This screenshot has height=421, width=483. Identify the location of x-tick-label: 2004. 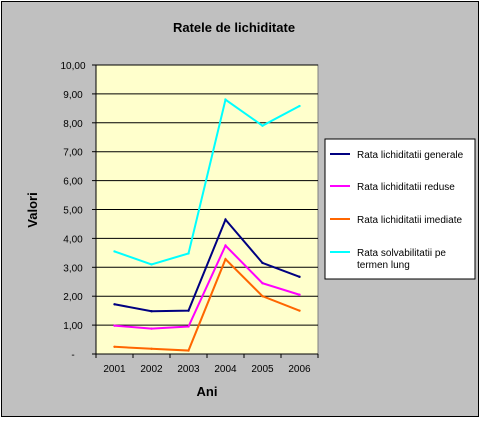
(225, 369).